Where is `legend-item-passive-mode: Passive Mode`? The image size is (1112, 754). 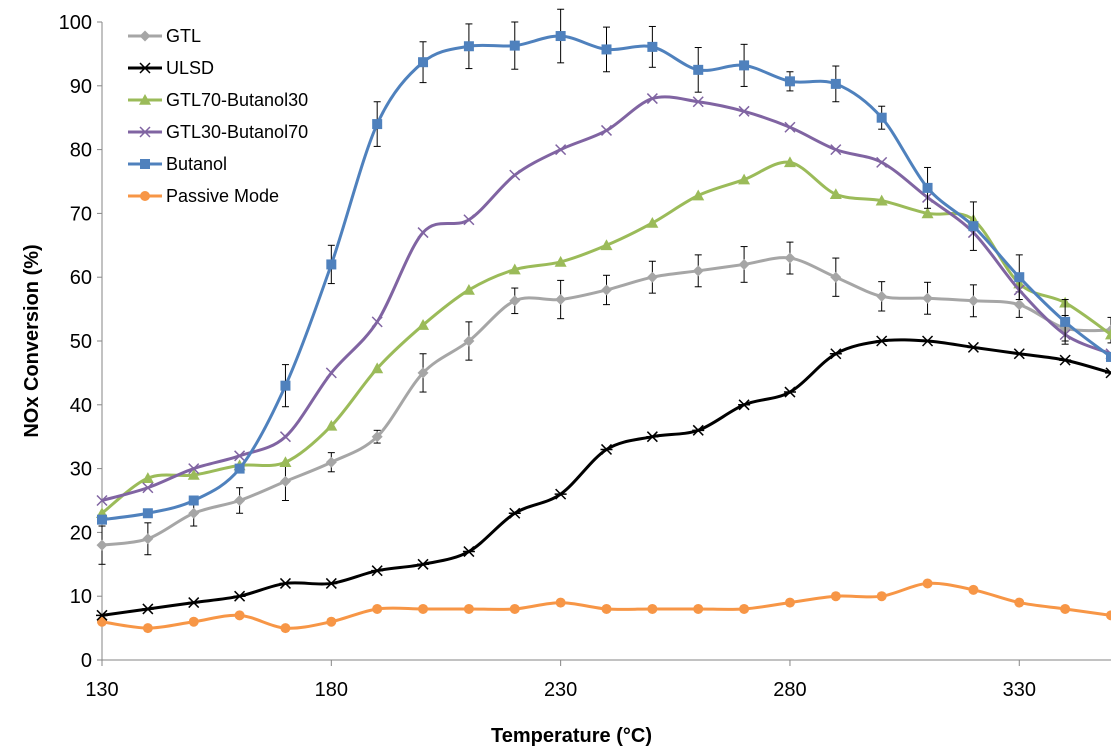 legend-item-passive-mode: Passive Mode is located at coordinates (203, 196).